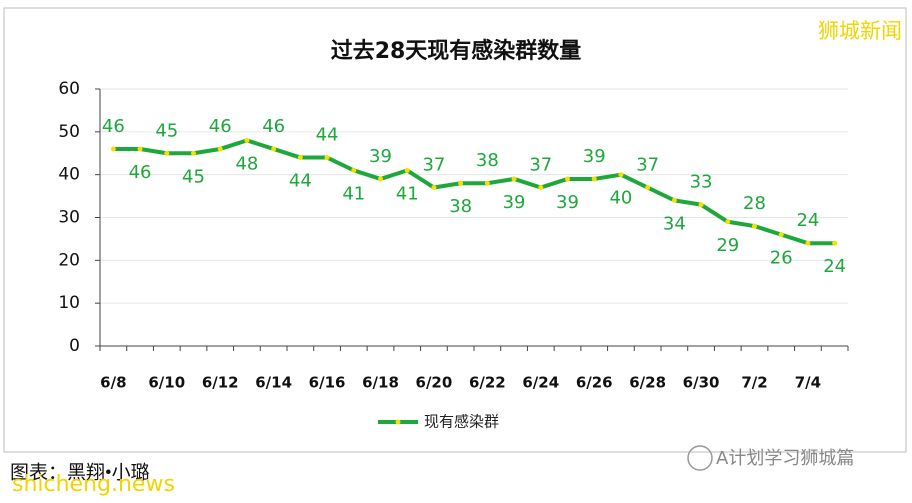 The width and height of the screenshot is (912, 503). I want to click on wechat-icon, so click(700, 458).